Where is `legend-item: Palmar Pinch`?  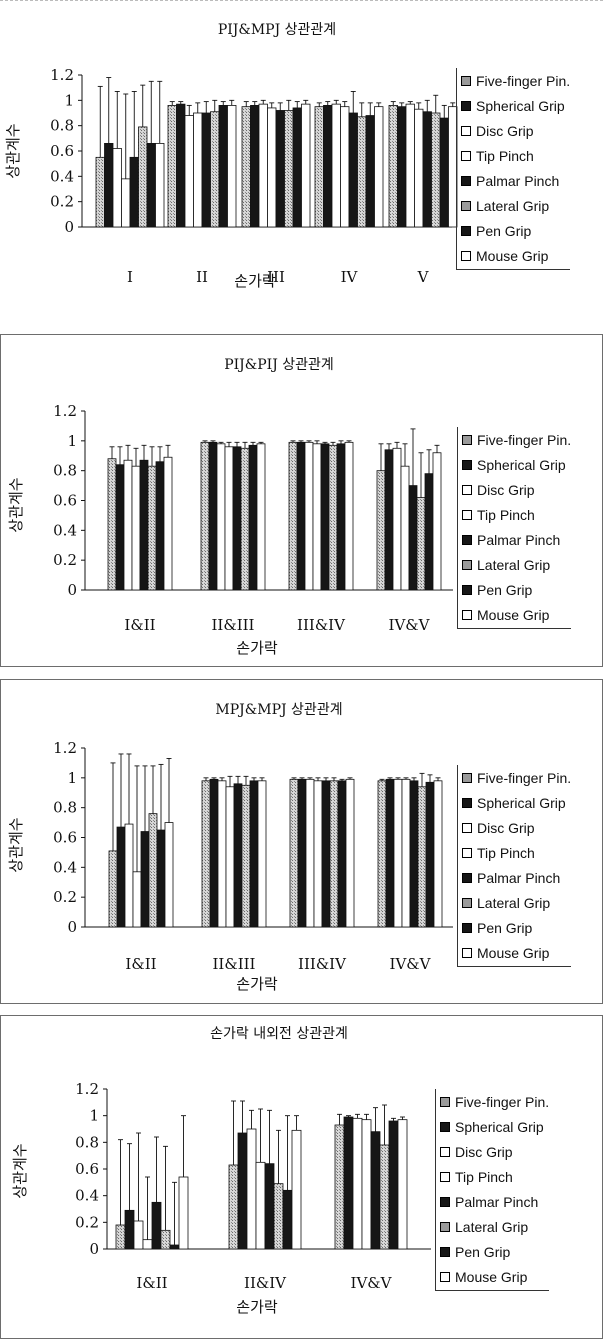
legend-item: Palmar Pinch is located at coordinates (494, 1201).